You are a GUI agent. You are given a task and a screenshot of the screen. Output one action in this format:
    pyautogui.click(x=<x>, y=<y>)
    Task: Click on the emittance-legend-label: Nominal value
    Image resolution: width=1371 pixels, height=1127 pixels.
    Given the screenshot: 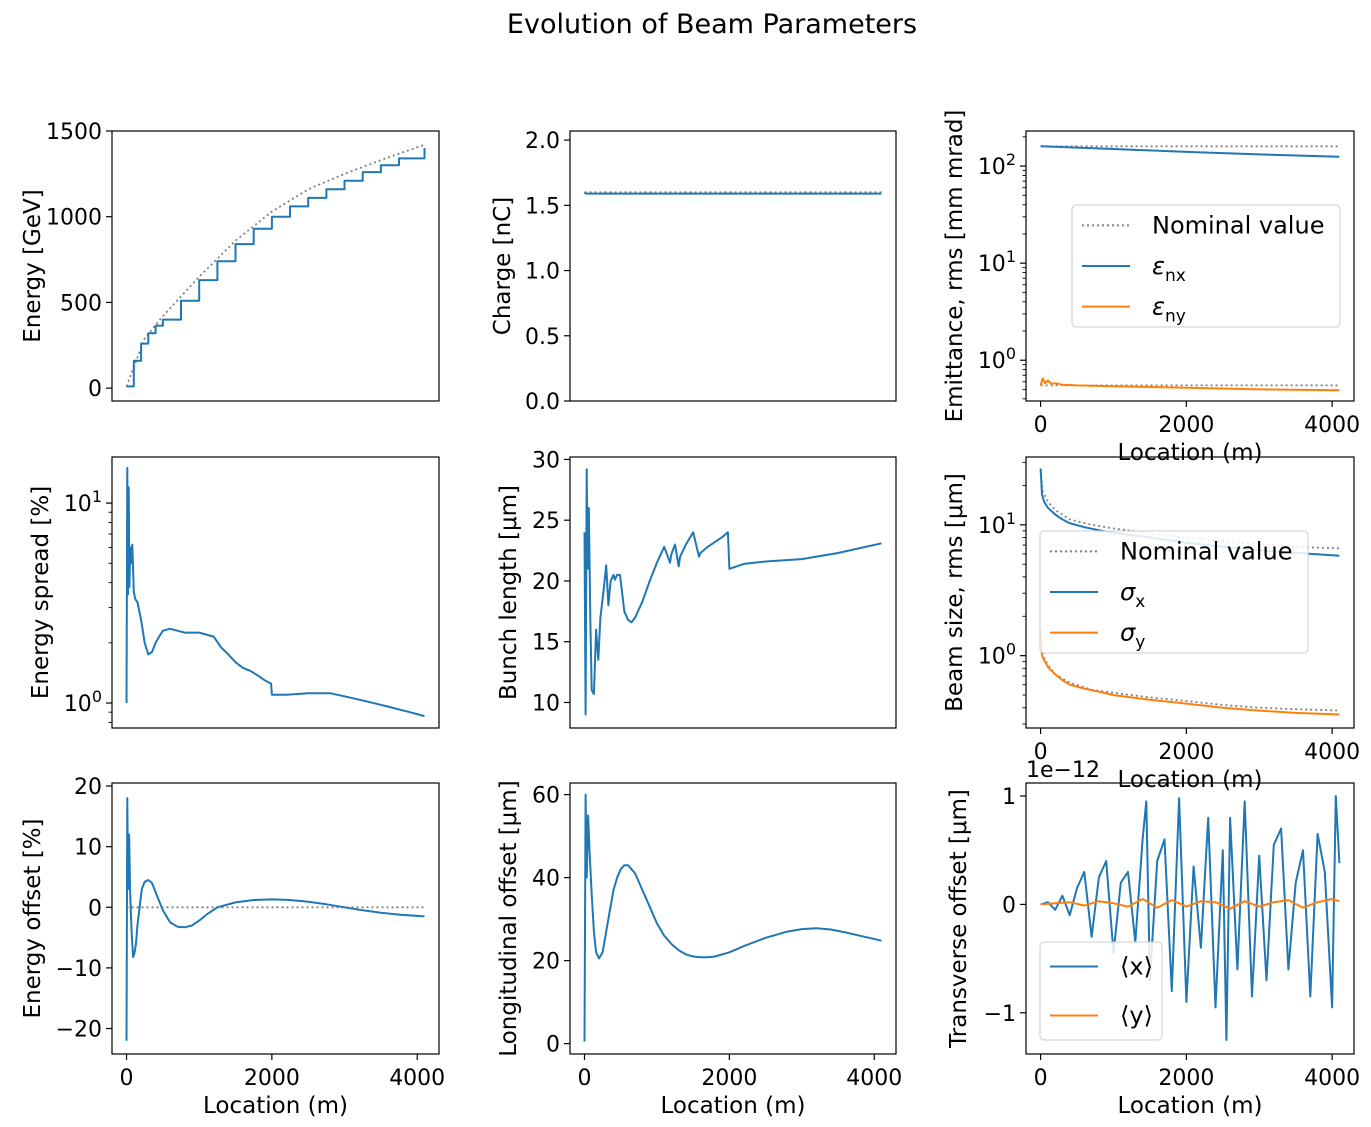 What is the action you would take?
    pyautogui.click(x=1238, y=225)
    